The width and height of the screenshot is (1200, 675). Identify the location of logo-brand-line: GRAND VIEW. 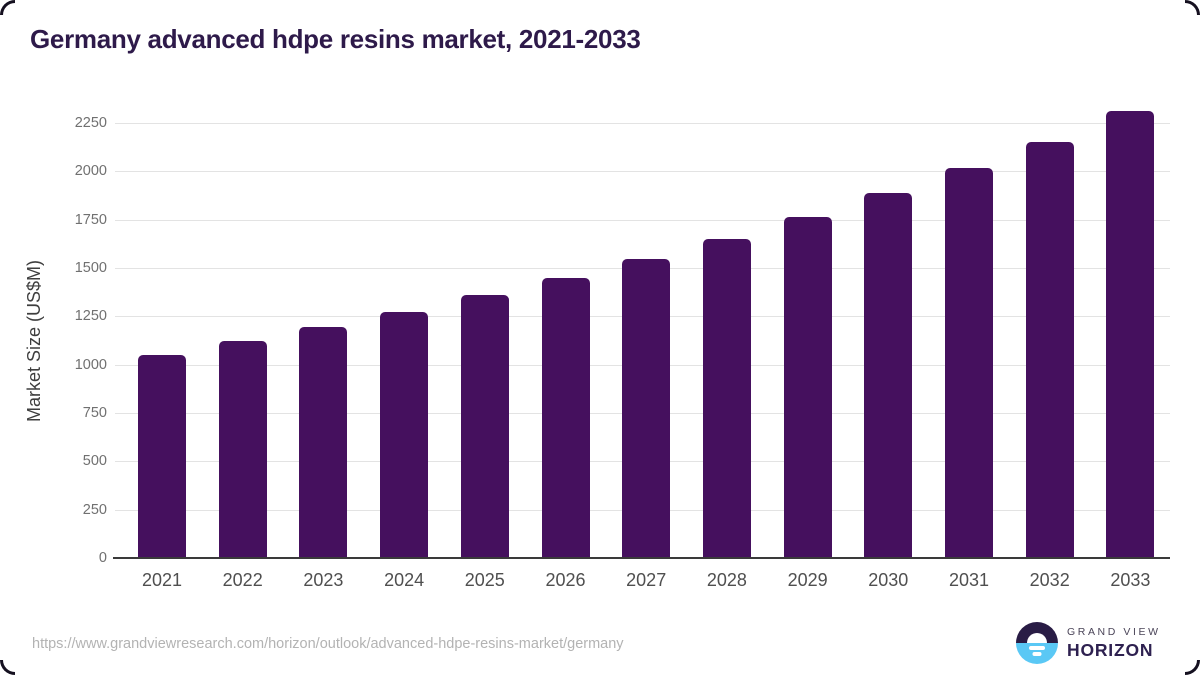
(1114, 631).